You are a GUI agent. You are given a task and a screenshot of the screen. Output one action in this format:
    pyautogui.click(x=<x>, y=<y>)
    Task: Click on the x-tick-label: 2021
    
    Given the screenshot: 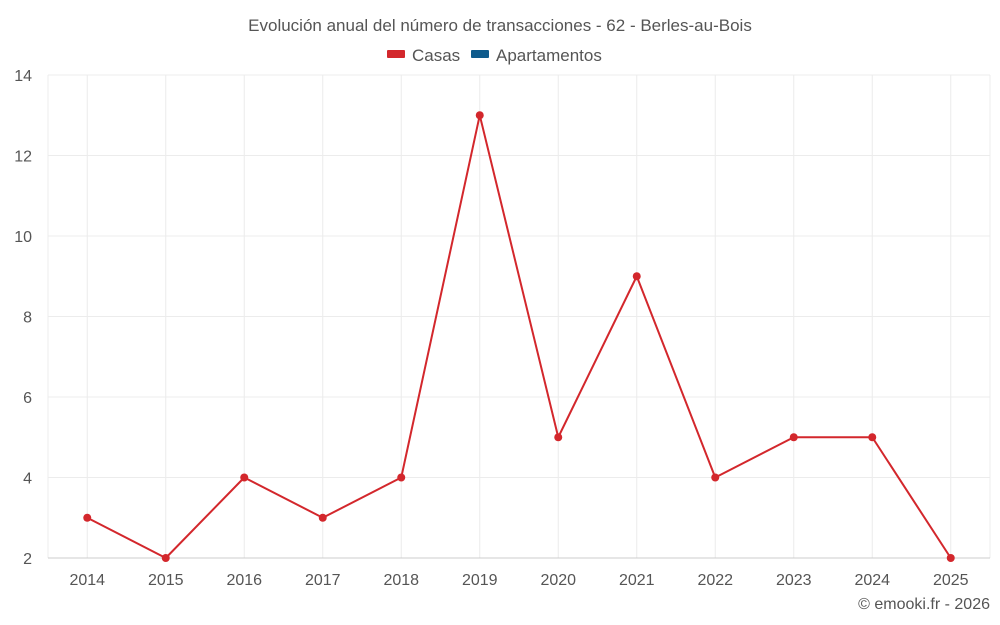 What is the action you would take?
    pyautogui.click(x=637, y=580)
    